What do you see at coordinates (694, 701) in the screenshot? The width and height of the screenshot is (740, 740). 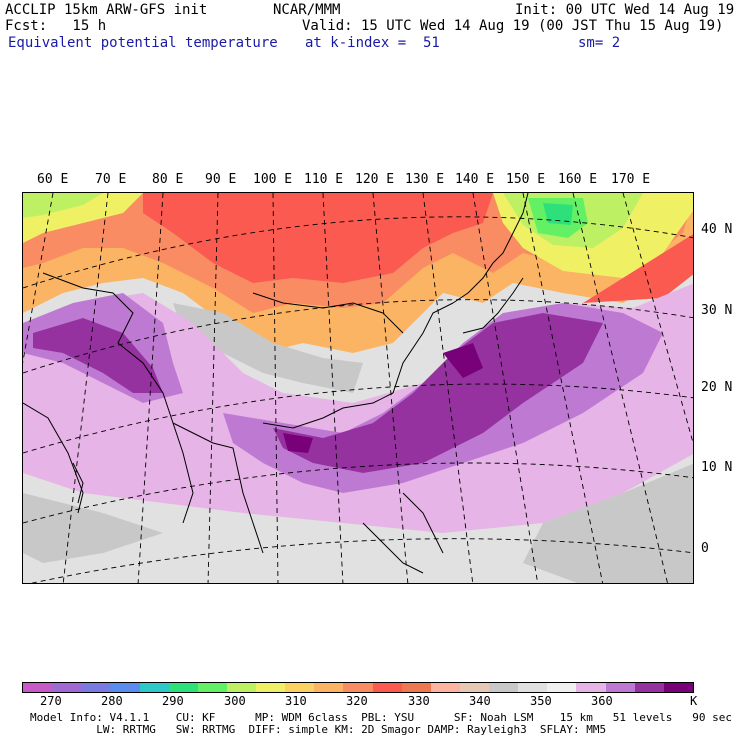 I see `colorbar-unit: K` at bounding box center [694, 701].